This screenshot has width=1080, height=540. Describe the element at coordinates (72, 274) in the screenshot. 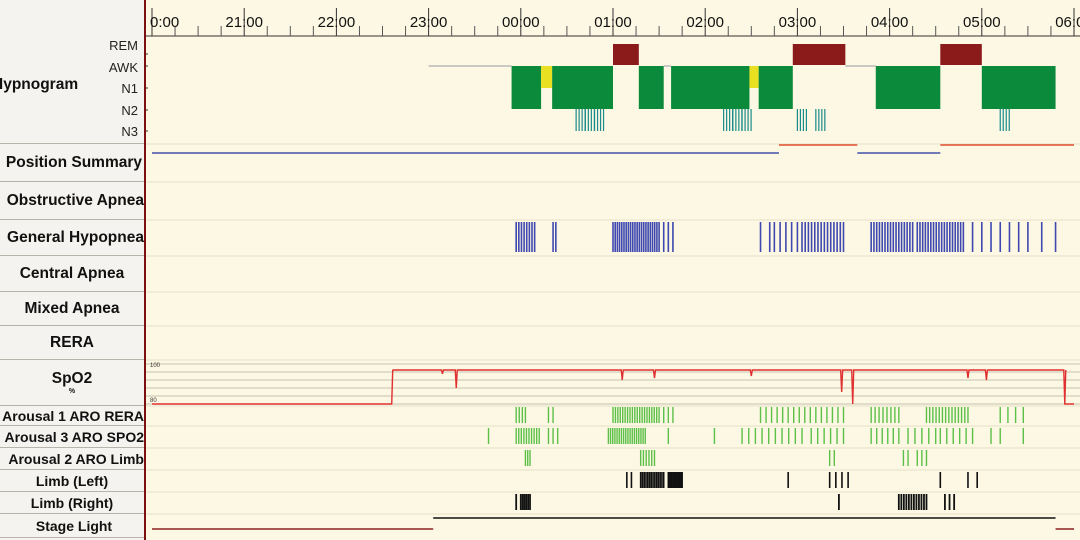

I see `label-central-apnea: Central Apnea` at that location.